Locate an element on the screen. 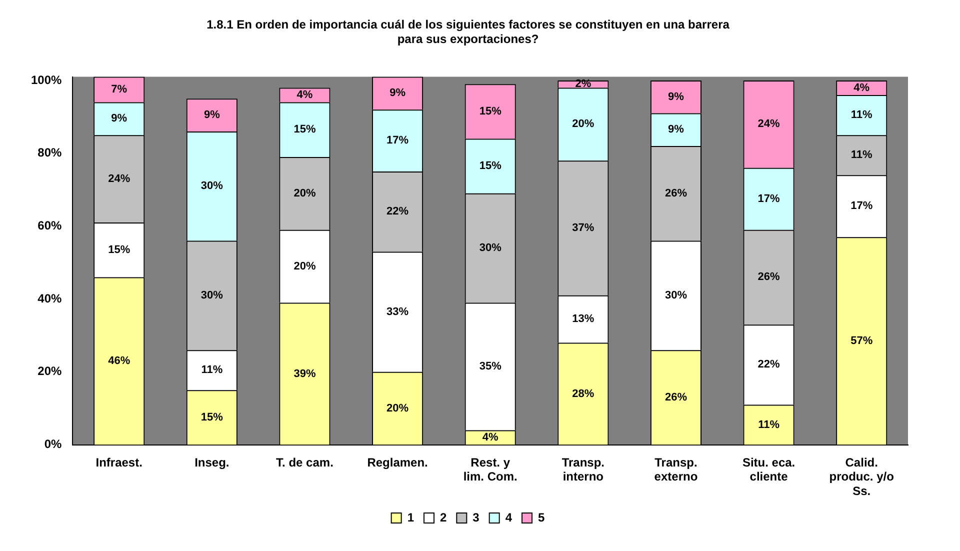 The width and height of the screenshot is (960, 551). y-tick-label: 100% is located at coordinates (46, 79).